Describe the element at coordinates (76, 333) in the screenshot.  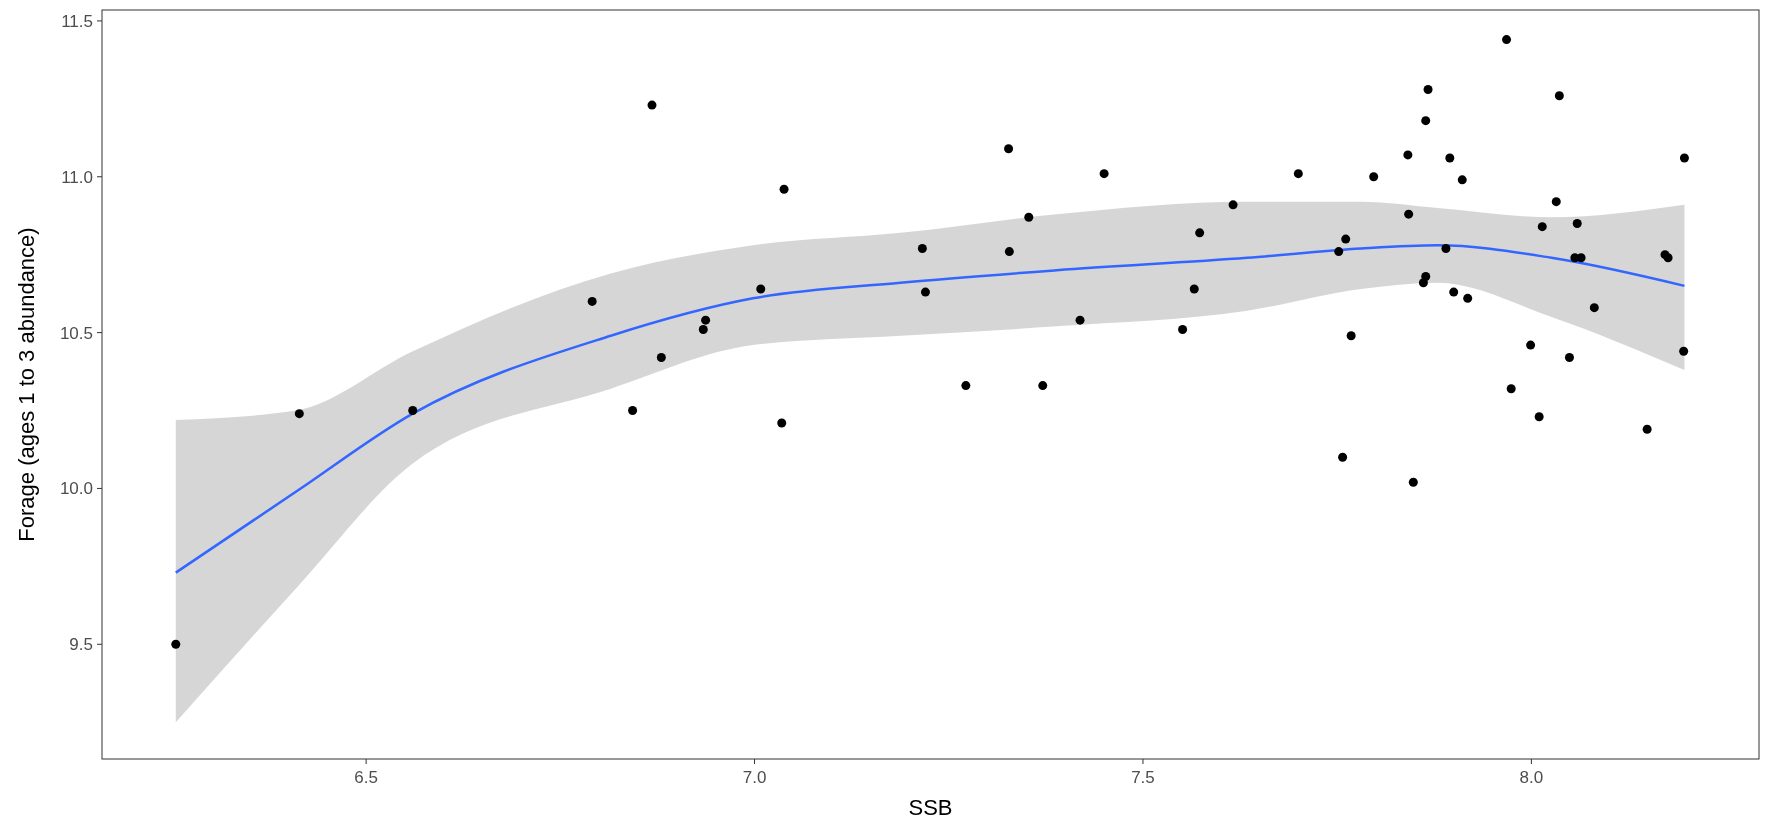
I see `y-tick-label: 10.5` at that location.